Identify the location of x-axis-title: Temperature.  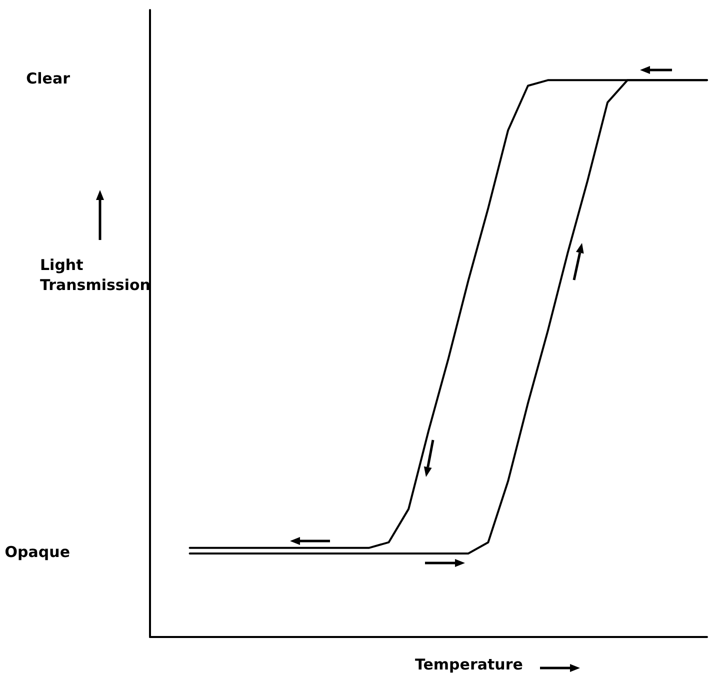
(469, 665).